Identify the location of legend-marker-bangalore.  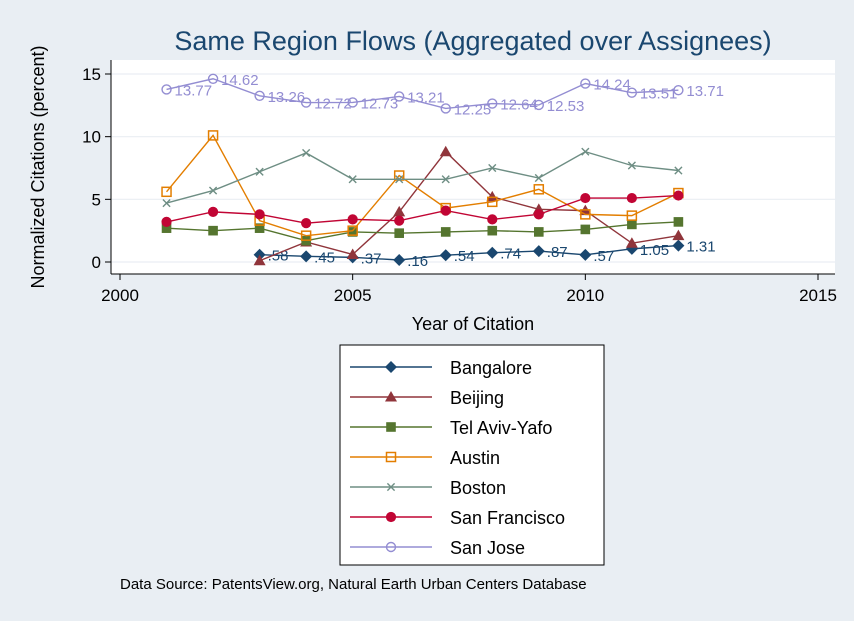
(391, 367).